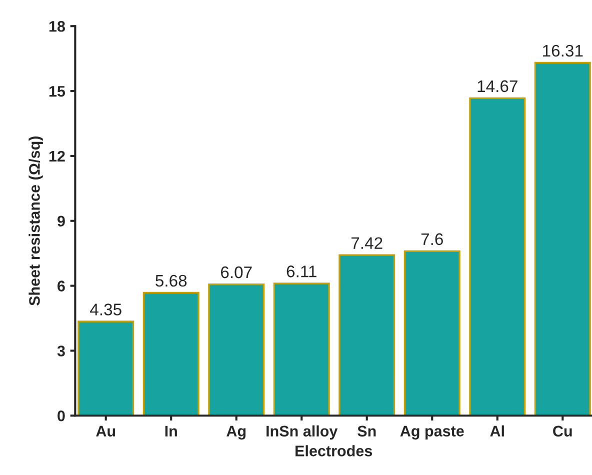 The image size is (592, 475). Describe the element at coordinates (497, 430) in the screenshot. I see `x-tick-label: Al` at that location.